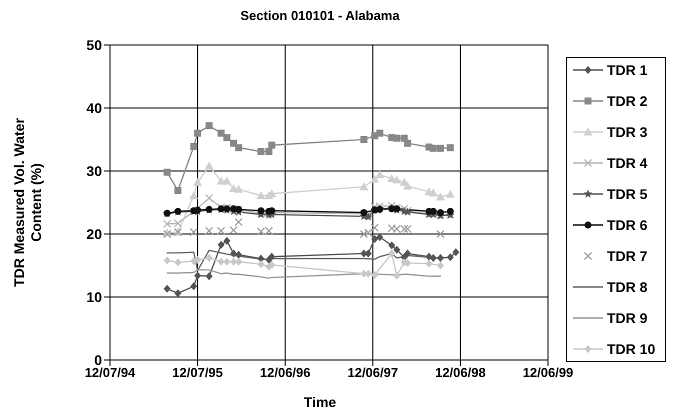  What do you see at coordinates (627, 287) in the screenshot?
I see `legend-label: TDR 8` at bounding box center [627, 287].